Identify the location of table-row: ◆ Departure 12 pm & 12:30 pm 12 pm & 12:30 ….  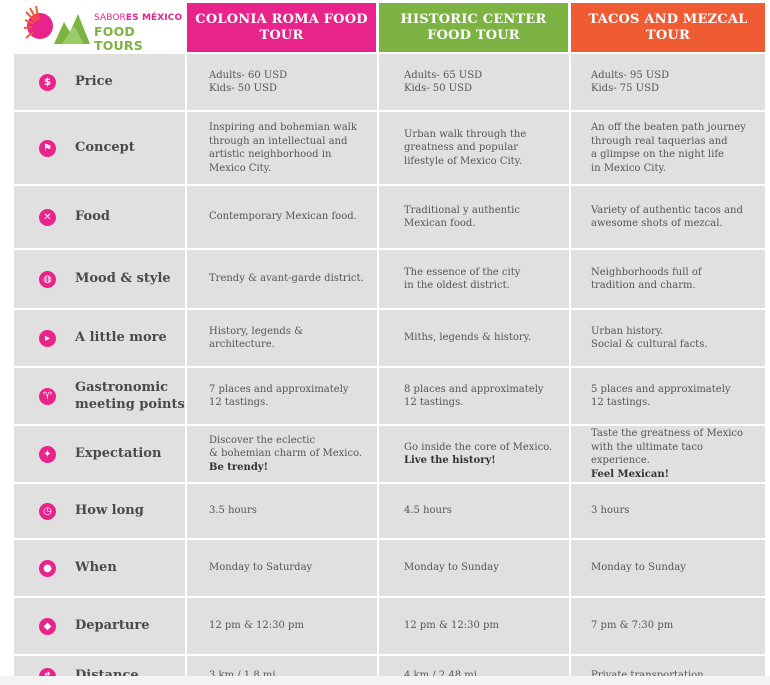
(389, 626).